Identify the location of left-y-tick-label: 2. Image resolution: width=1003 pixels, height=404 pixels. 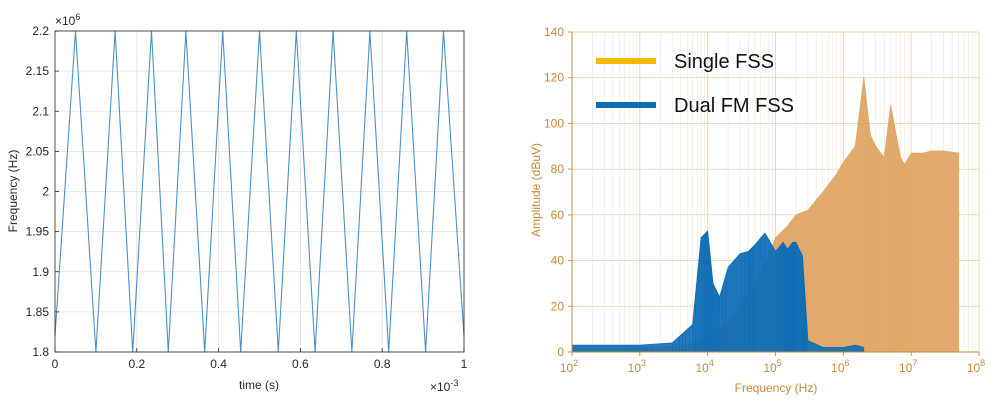
(45, 192).